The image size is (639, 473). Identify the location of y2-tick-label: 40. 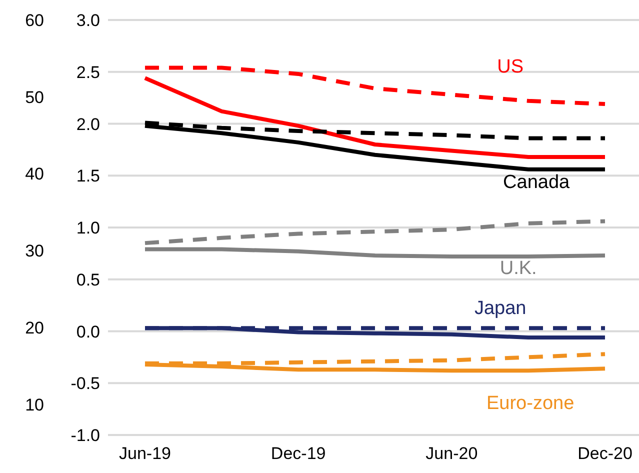
(34, 174).